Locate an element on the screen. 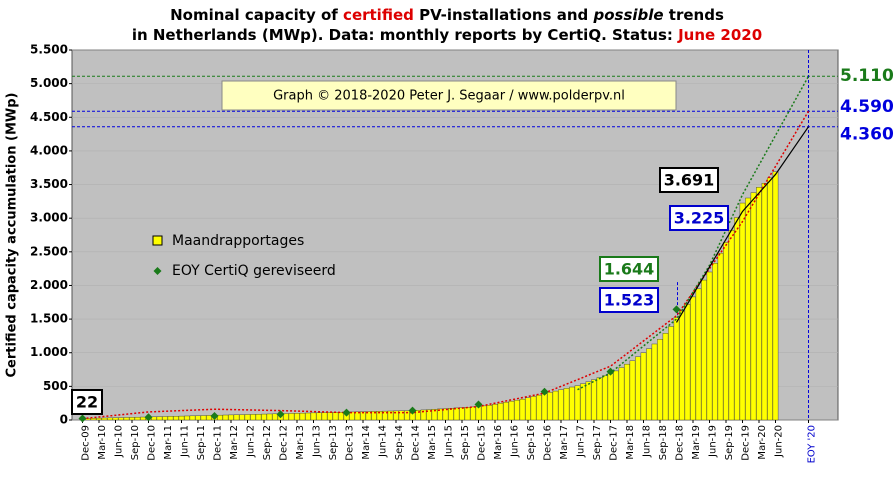 The height and width of the screenshot is (478, 894). legend-label: EOY CertiQ gereviseerd is located at coordinates (254, 271).